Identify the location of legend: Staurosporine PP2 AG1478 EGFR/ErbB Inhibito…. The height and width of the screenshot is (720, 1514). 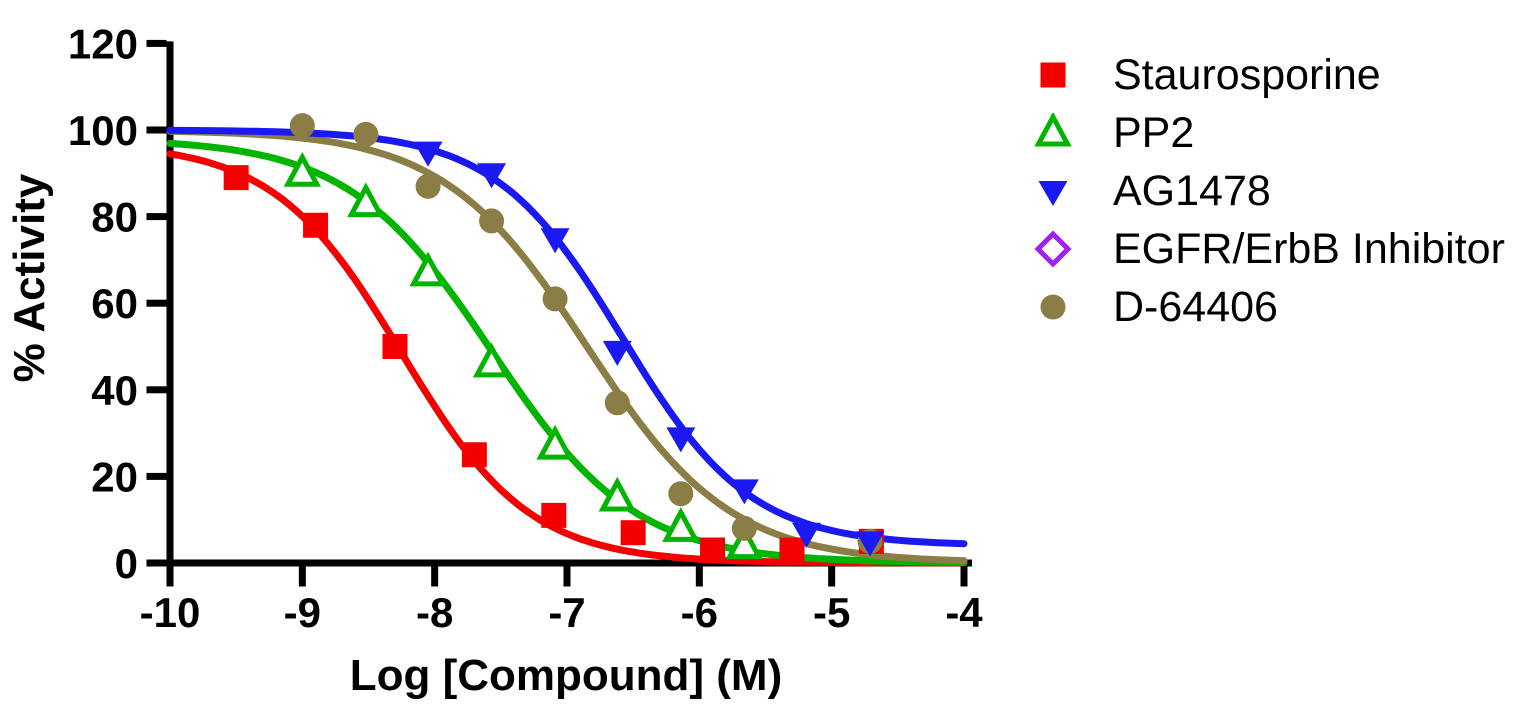
(1269, 198).